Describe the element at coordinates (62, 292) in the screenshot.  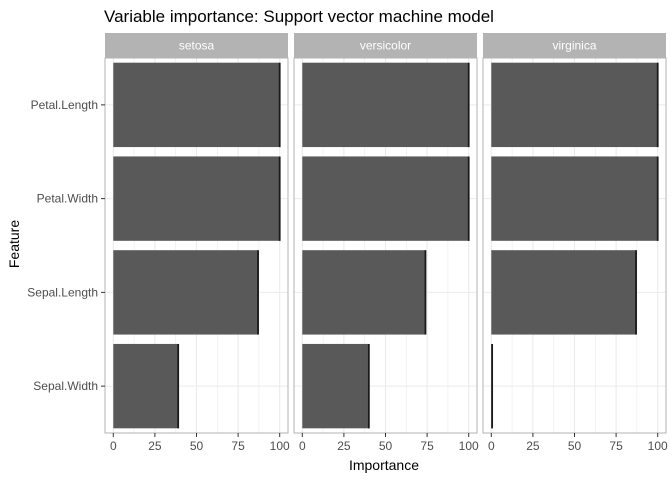
I see `y-tick-label: Sepal.Length` at that location.